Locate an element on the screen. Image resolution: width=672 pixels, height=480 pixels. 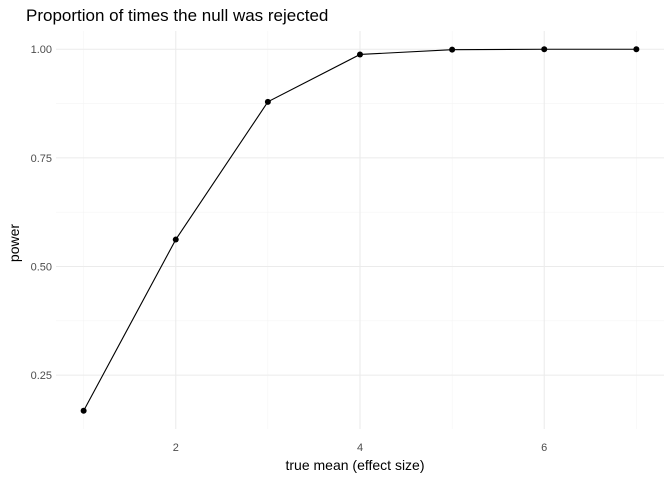
y-tick-label: 1.00 is located at coordinates (41, 50).